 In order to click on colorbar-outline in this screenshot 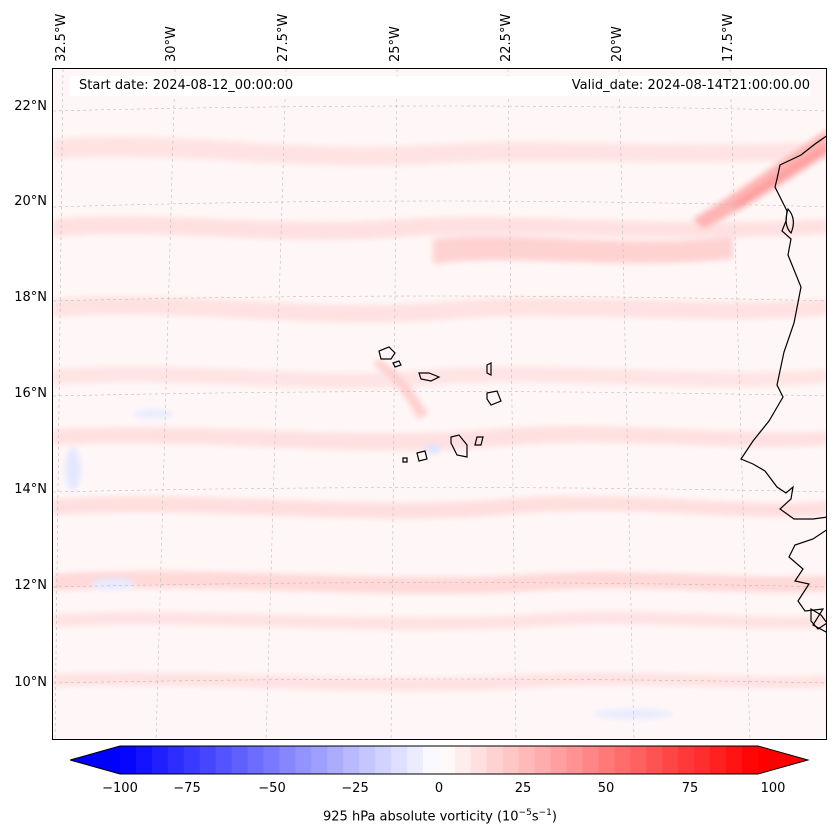, I will do `click(440, 760)`.